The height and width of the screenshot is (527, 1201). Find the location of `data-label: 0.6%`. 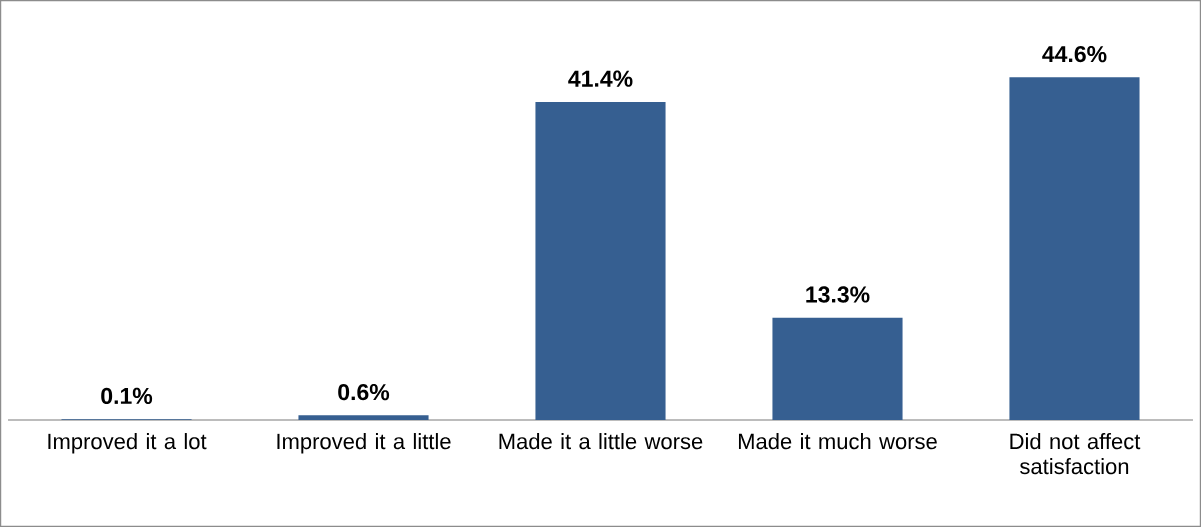

data-label: 0.6% is located at coordinates (364, 392).